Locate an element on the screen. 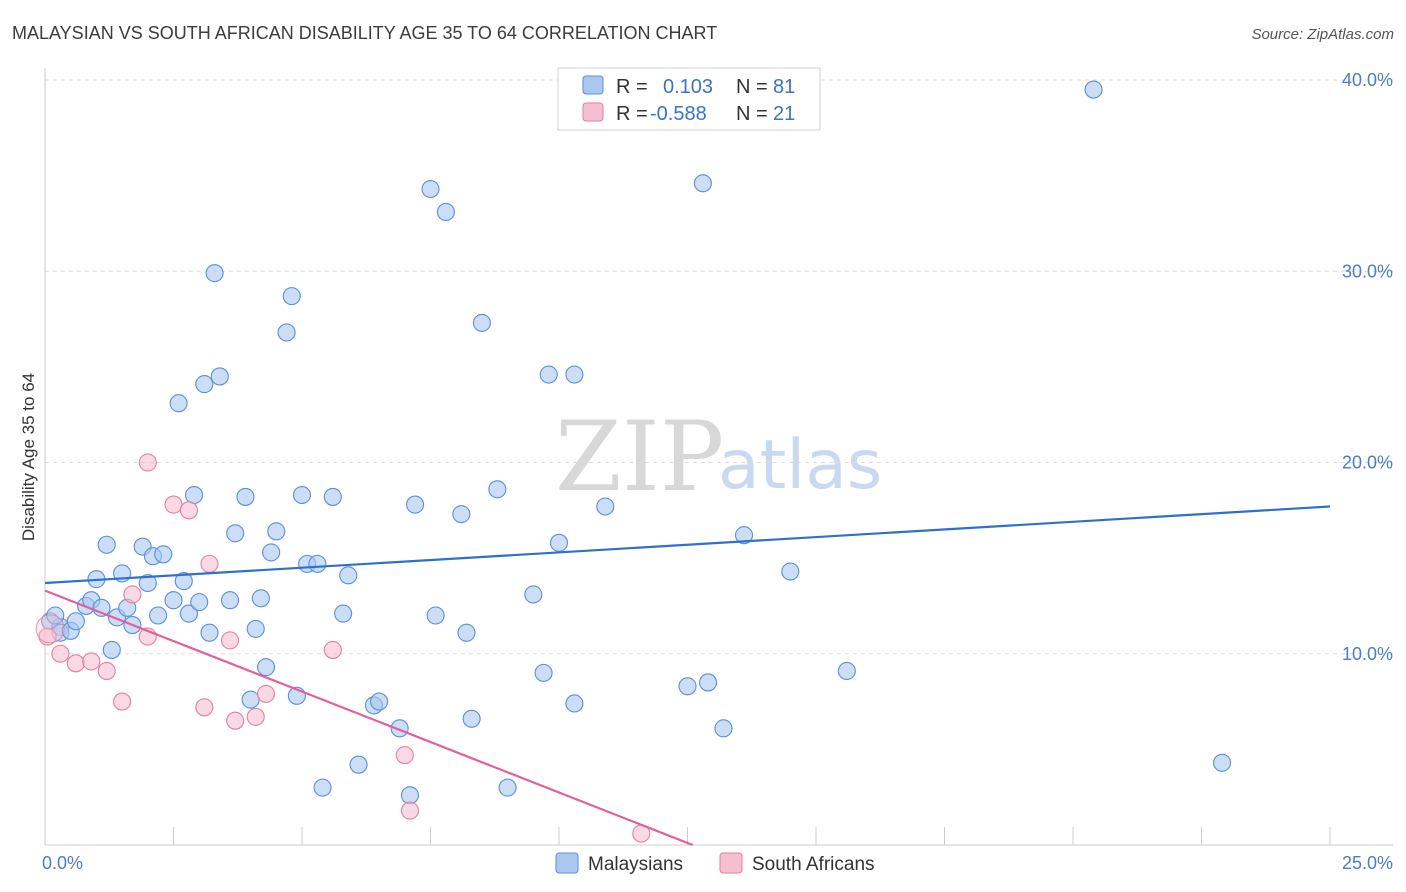 The width and height of the screenshot is (1406, 892). y-tick-label-10: 10.0% is located at coordinates (1367, 654).